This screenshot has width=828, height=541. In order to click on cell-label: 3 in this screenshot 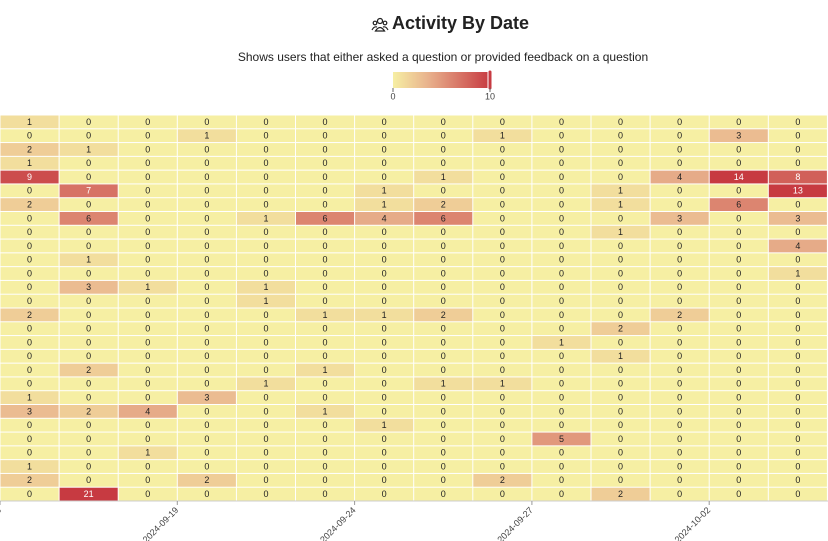, I will do `click(29, 411)`.